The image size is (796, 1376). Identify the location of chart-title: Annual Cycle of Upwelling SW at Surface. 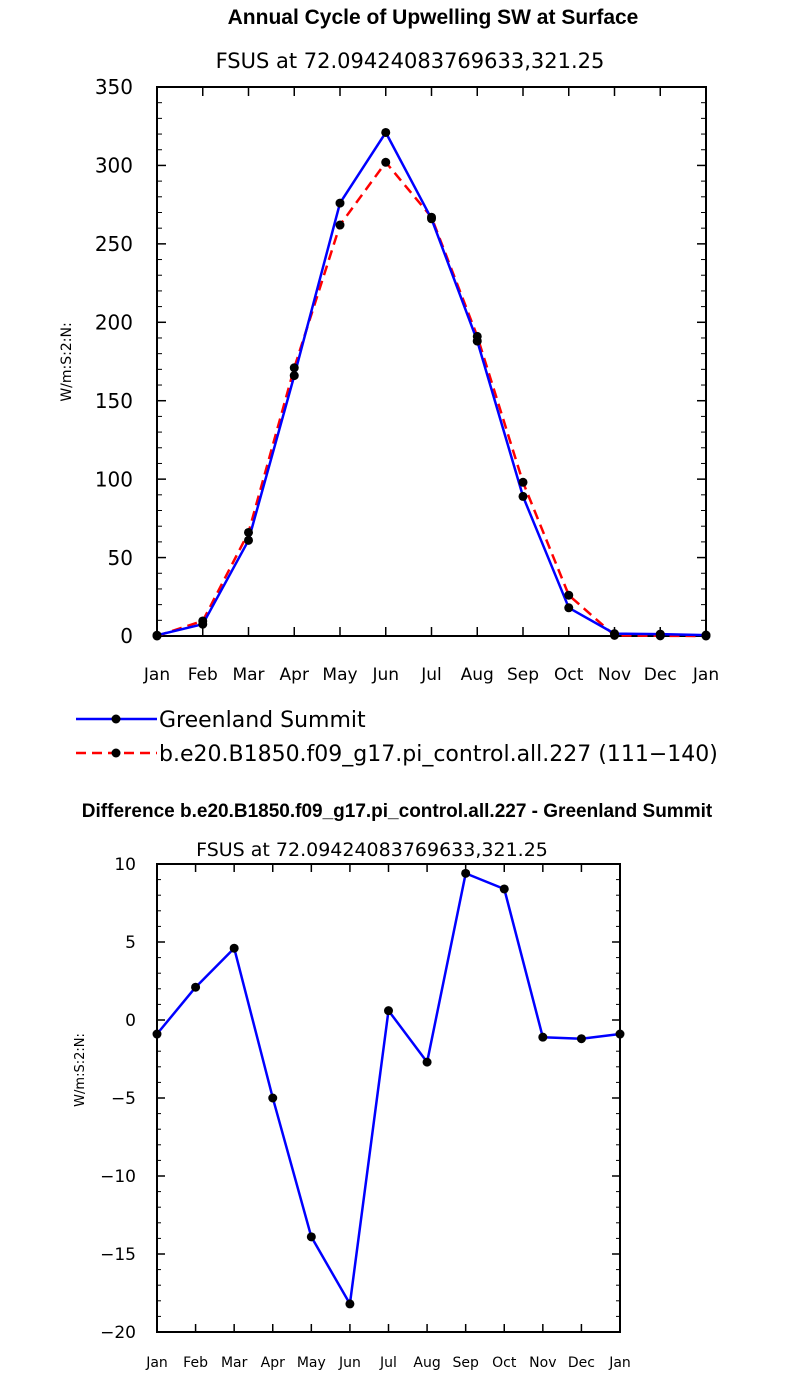
(433, 17).